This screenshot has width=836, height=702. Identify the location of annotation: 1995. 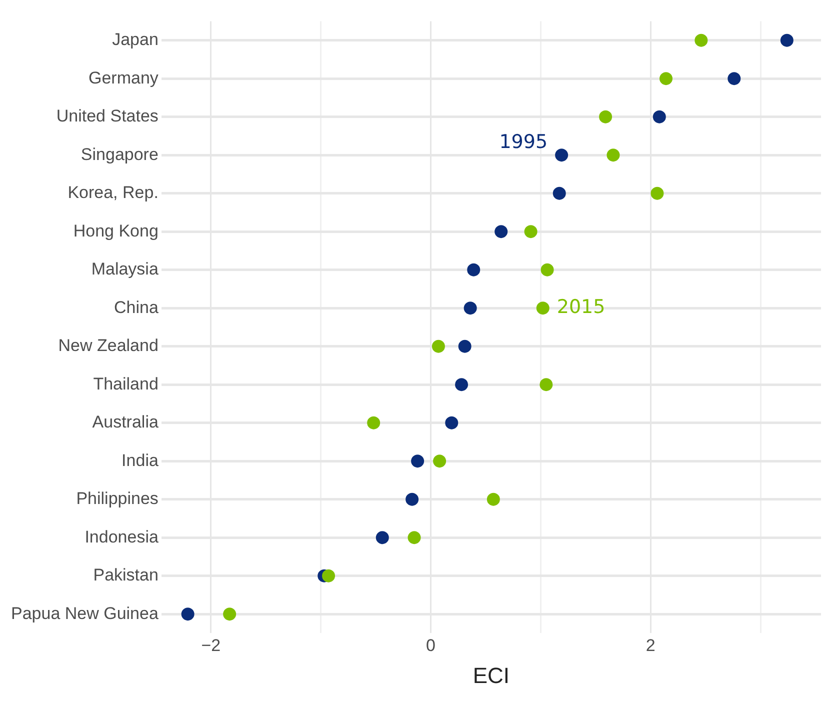
(523, 142).